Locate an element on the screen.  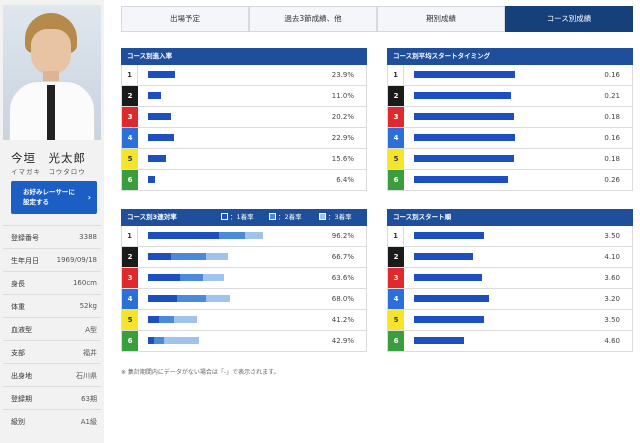
tab-4: コース別成績 is located at coordinates (569, 19).